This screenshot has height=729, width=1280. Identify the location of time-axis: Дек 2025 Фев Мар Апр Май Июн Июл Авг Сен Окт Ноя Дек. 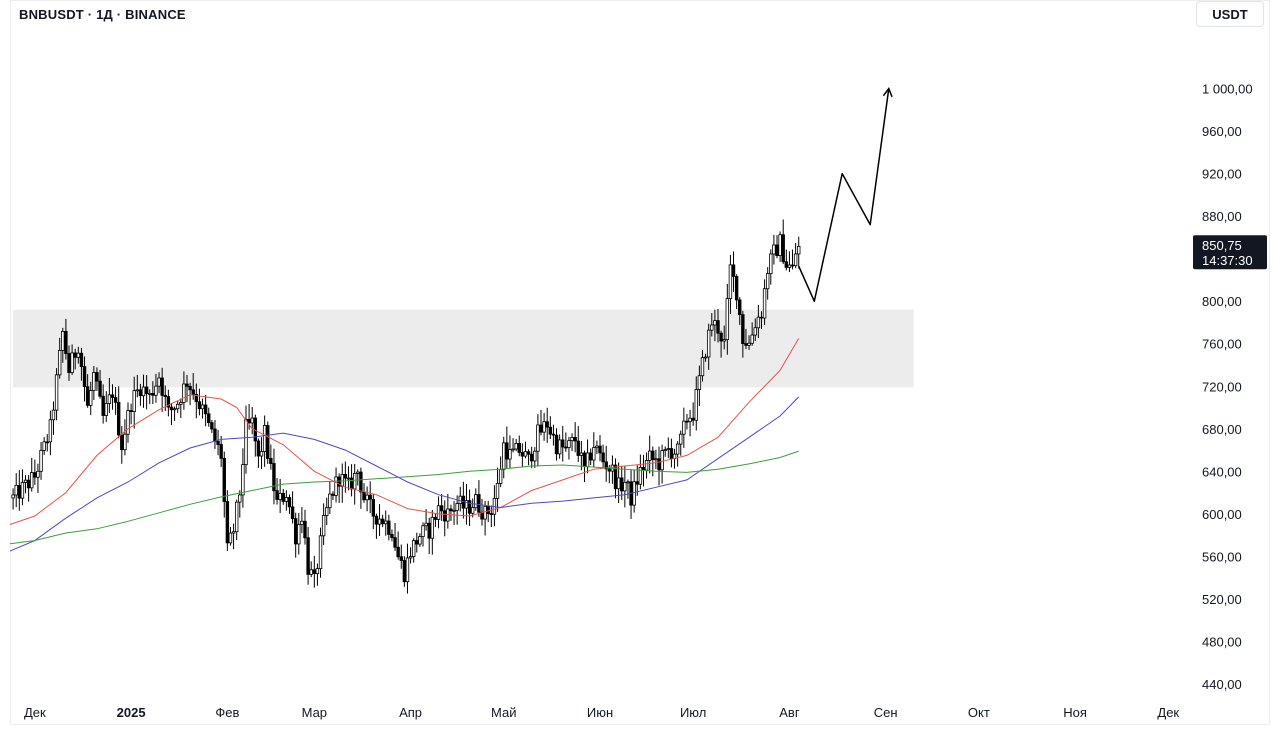
(601, 712).